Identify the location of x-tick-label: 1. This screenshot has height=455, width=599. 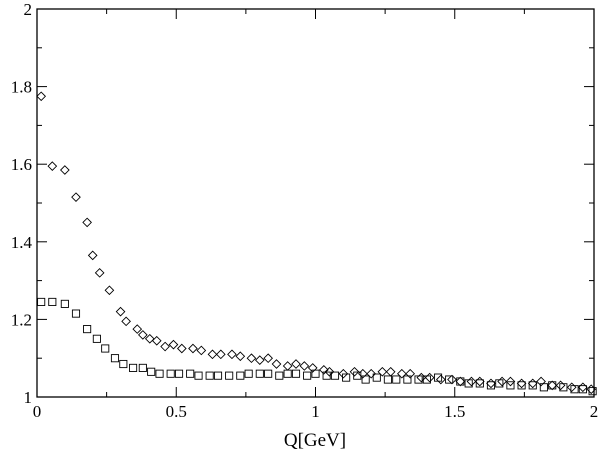
(315, 411).